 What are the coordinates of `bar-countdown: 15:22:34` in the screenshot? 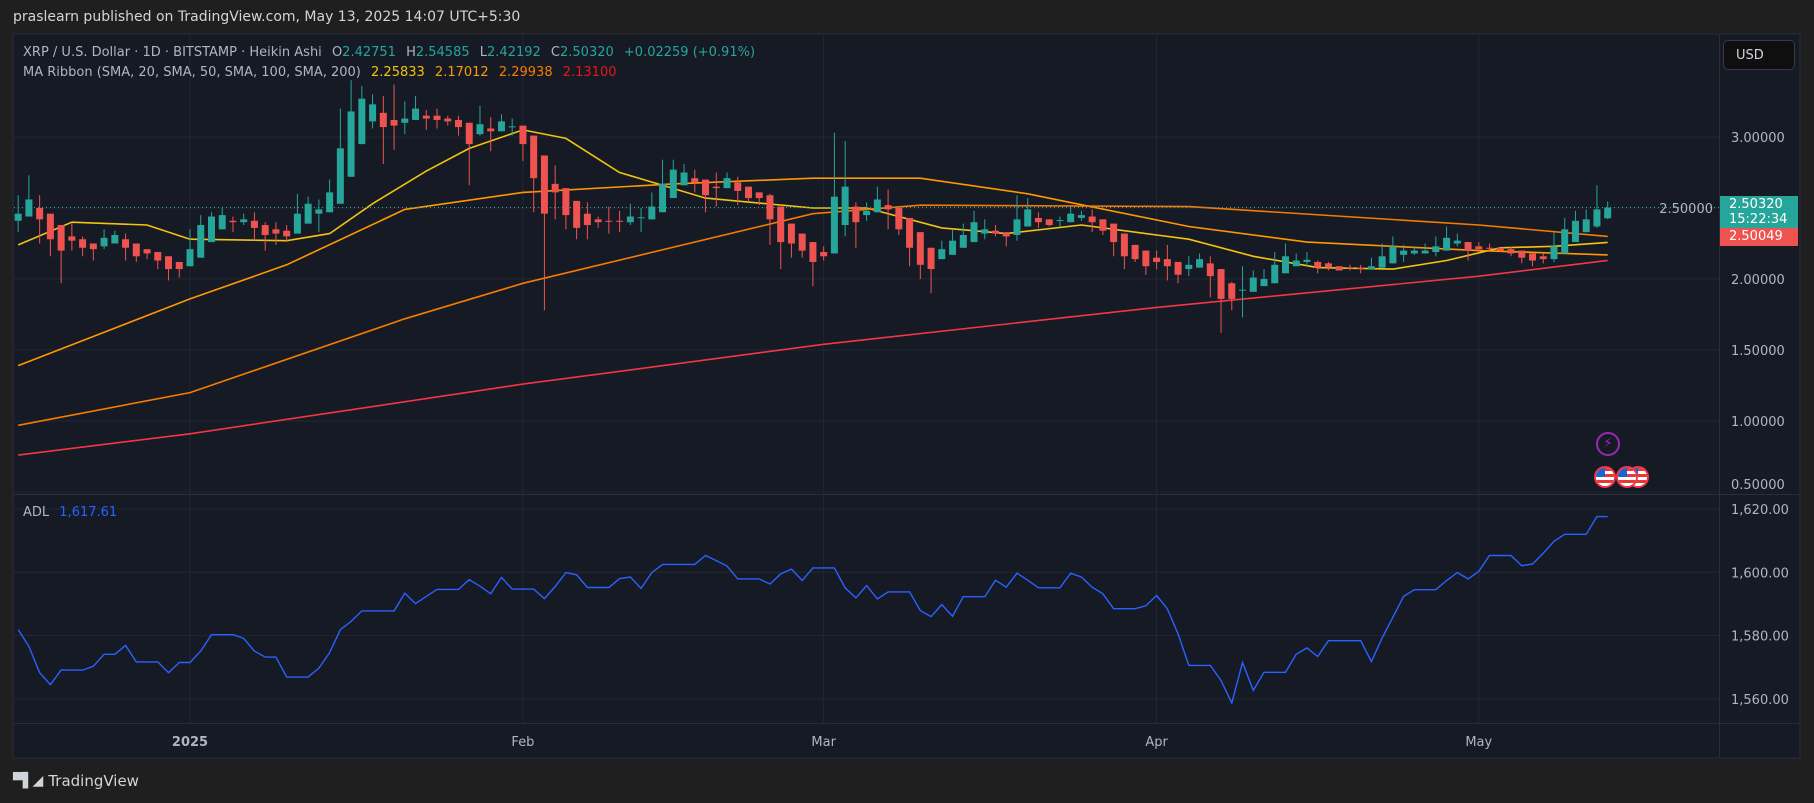 It's located at (1758, 219).